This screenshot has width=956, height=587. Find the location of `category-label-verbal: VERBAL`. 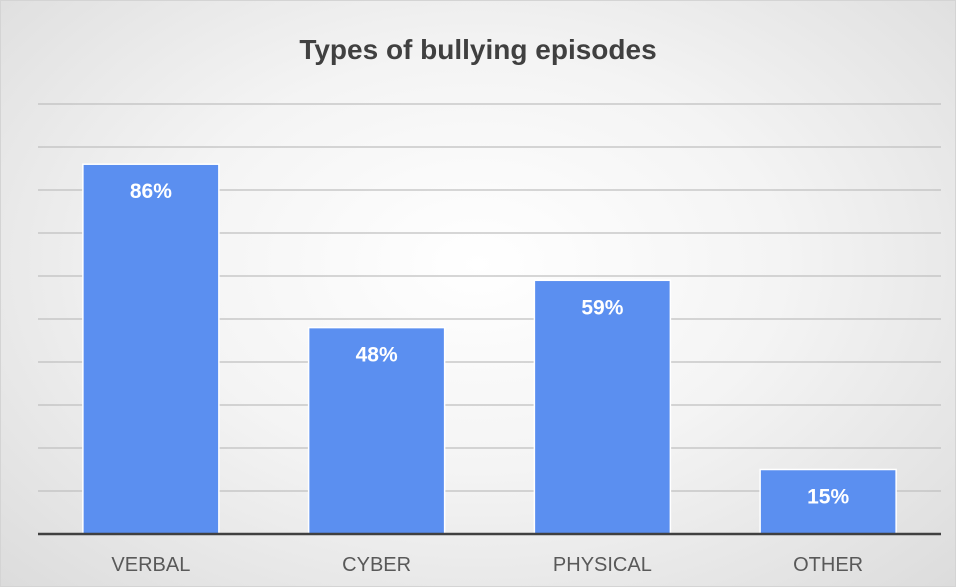

category-label-verbal: VERBAL is located at coordinates (150, 565).